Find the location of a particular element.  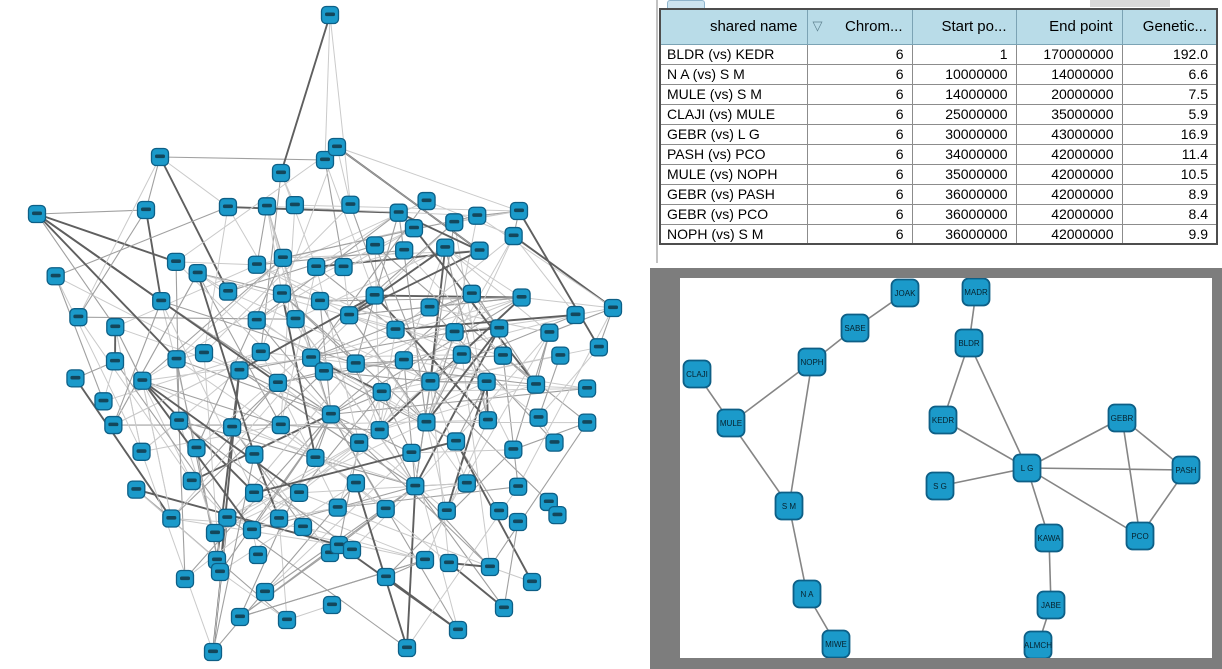

filter-icon: ▽ is located at coordinates (817, 25).